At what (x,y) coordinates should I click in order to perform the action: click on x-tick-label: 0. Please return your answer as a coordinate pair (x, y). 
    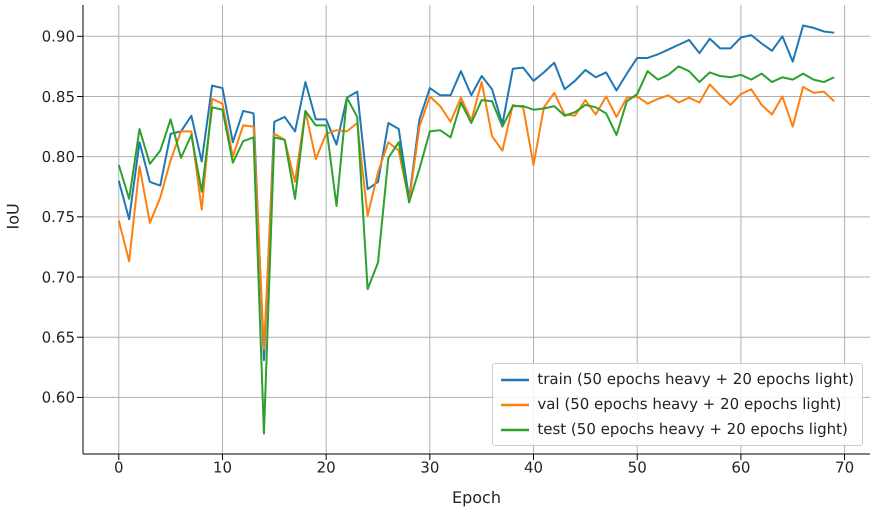
    Looking at the image, I should click on (119, 467).